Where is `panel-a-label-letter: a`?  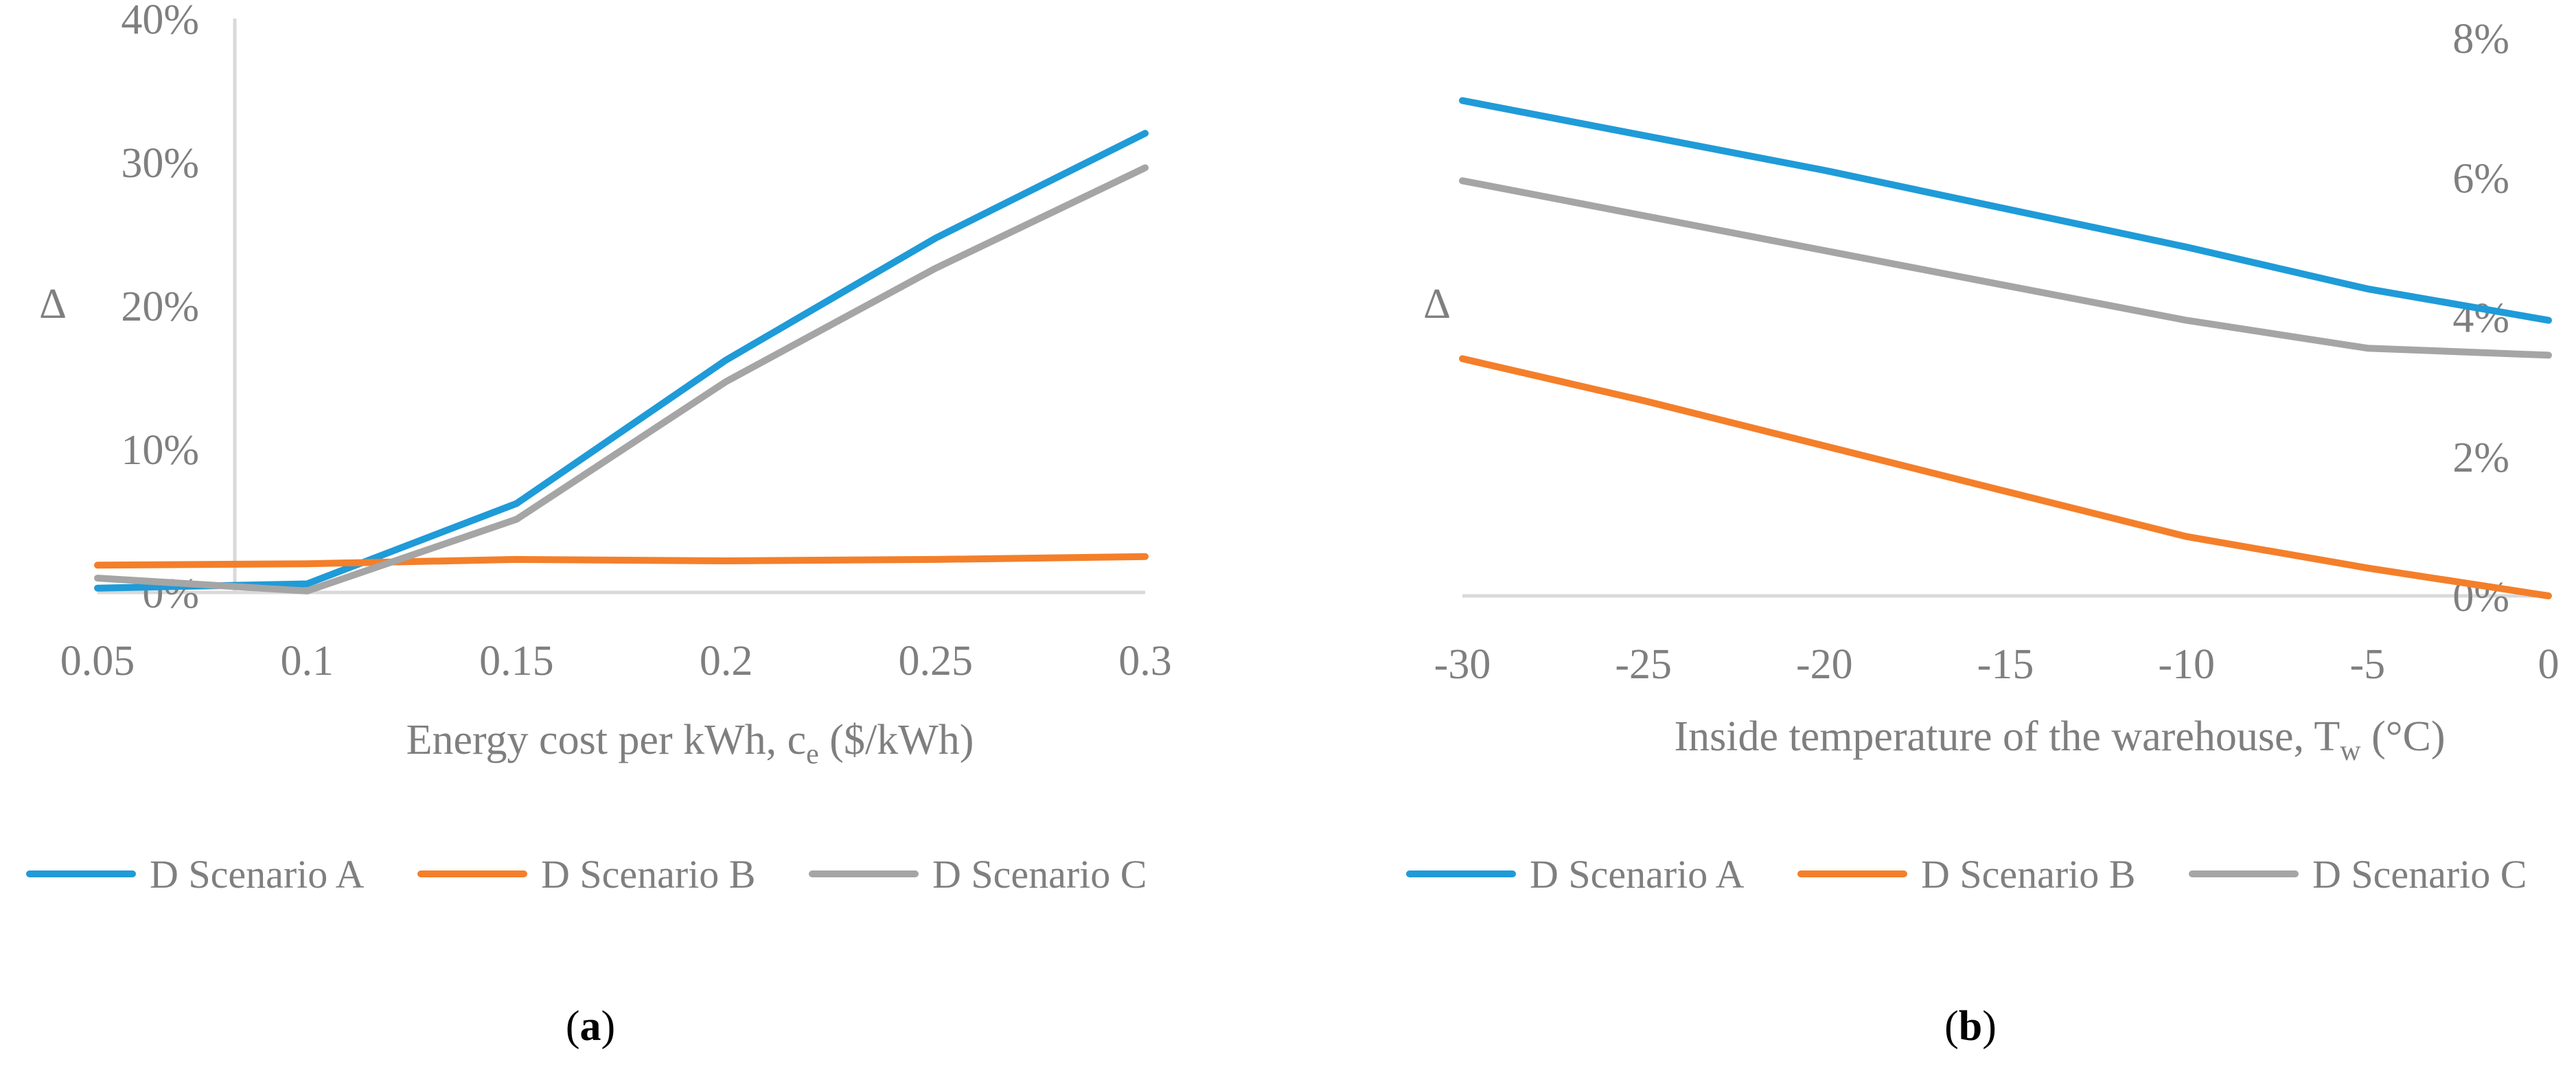
panel-a-label-letter: a is located at coordinates (590, 1026).